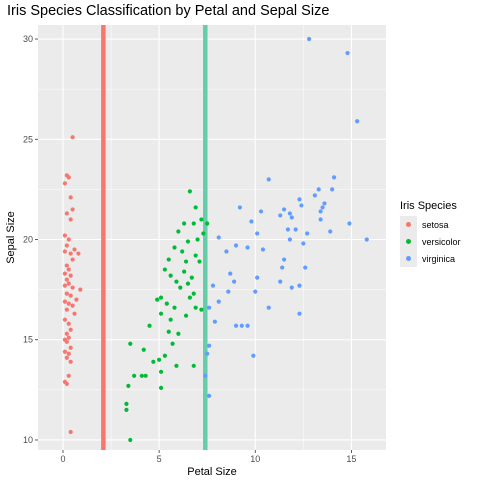 The image size is (480, 480). What do you see at coordinates (28, 39) in the screenshot?
I see `y-tick-label: 30` at bounding box center [28, 39].